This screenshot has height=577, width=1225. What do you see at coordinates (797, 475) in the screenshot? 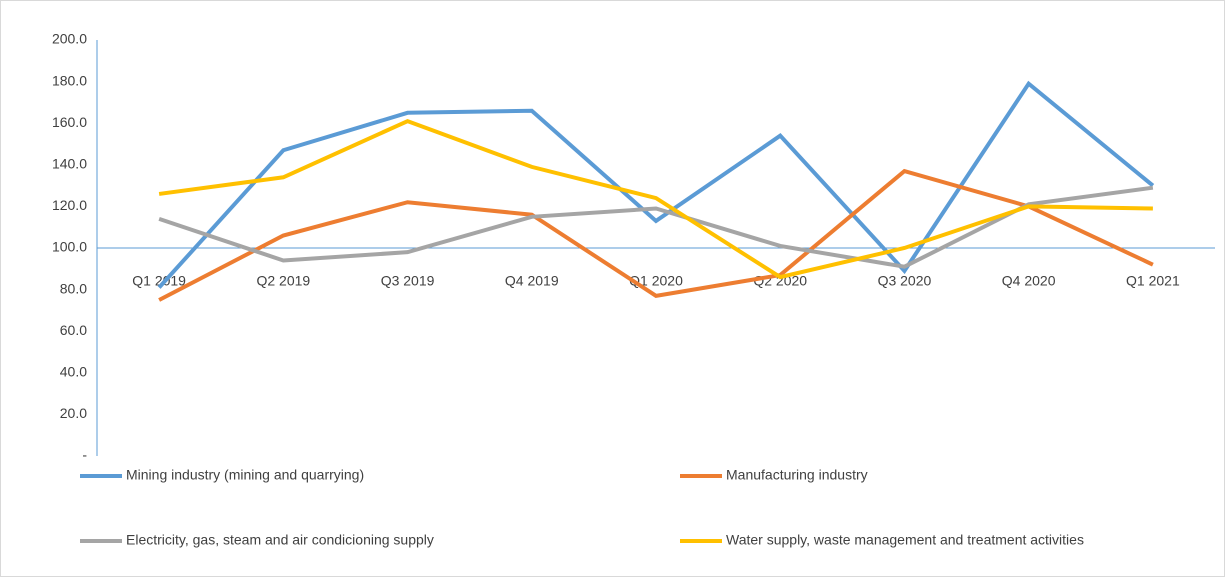
I see `legend-label: Manufacturing industry` at bounding box center [797, 475].